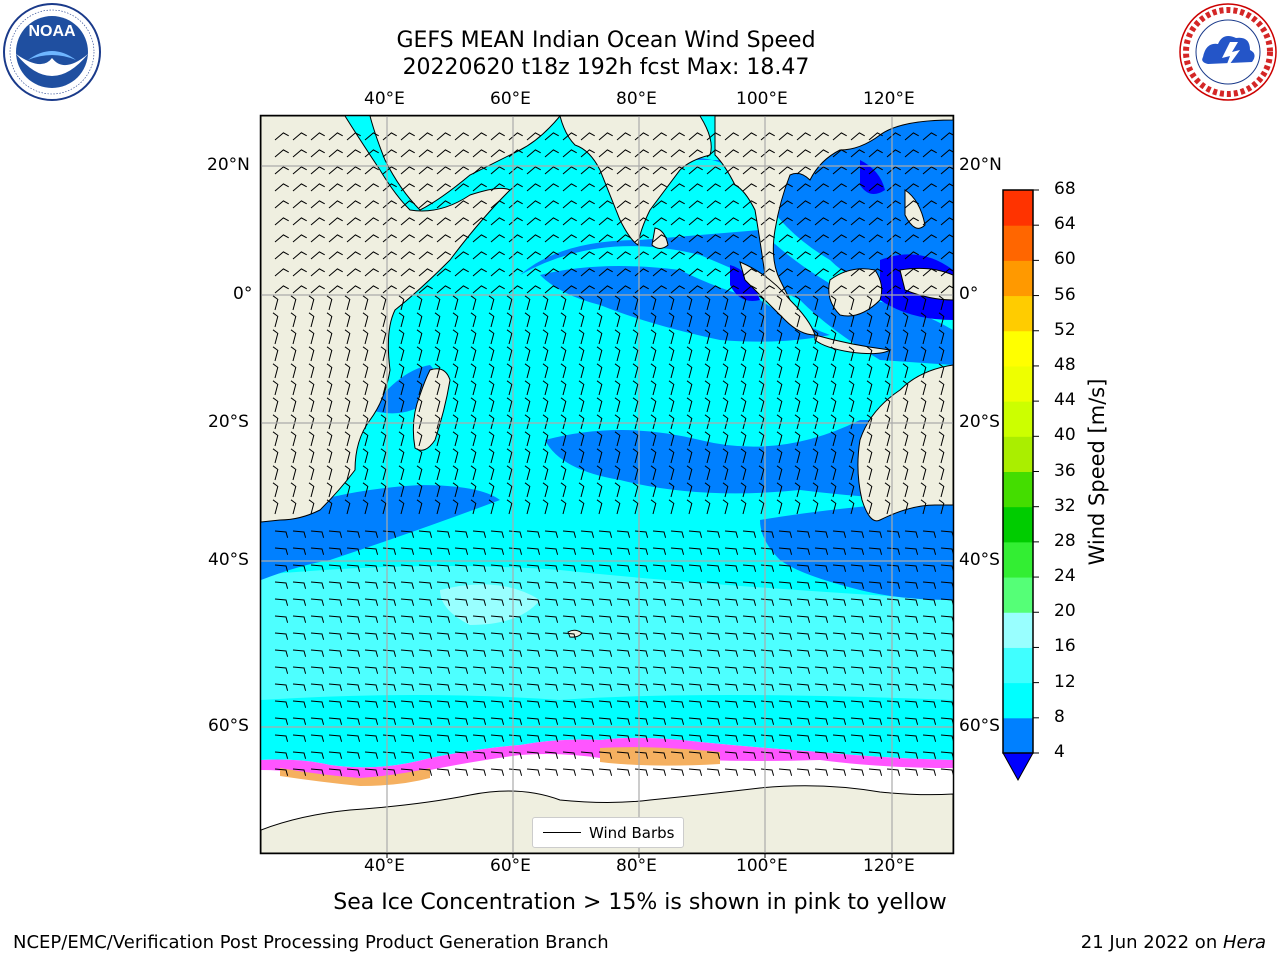  Describe the element at coordinates (384, 866) in the screenshot. I see `lon-label-bottom-40e: 40°E` at that location.